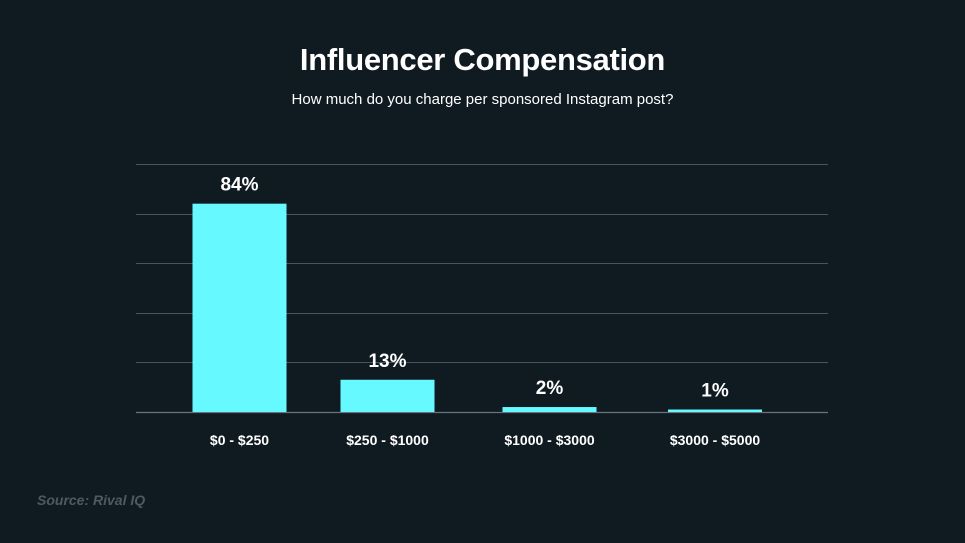 This screenshot has width=965, height=543. What do you see at coordinates (550, 388) in the screenshot?
I see `bar-value-label: 2%` at bounding box center [550, 388].